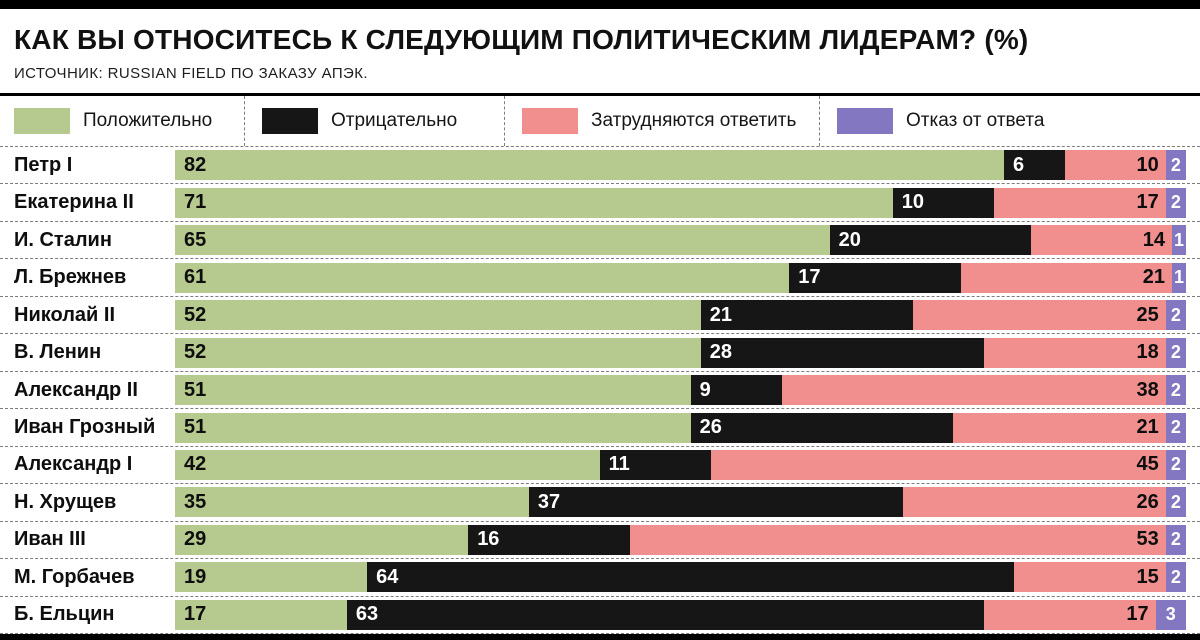 Image resolution: width=1200 pixels, height=640 pixels. I want to click on bottom-black-bar, so click(600, 637).